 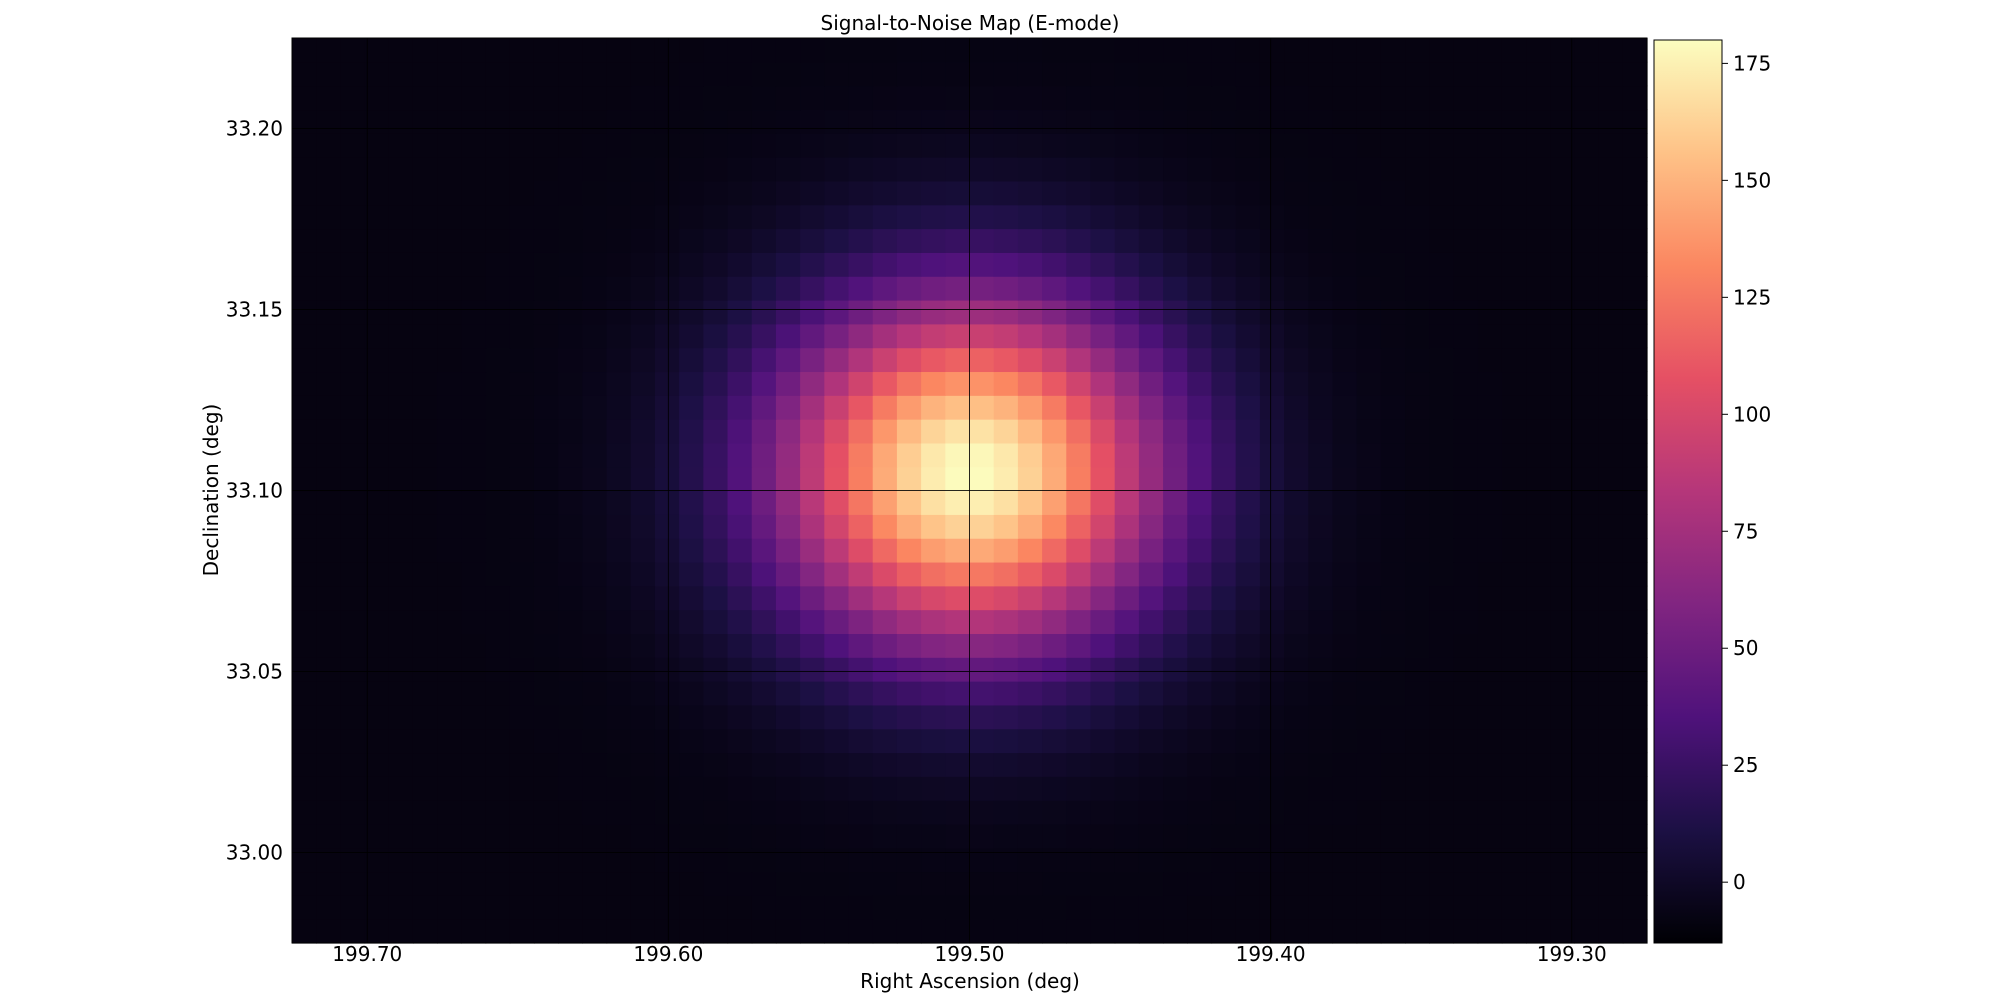 I want to click on x-tick-label: 199.50, so click(x=970, y=954).